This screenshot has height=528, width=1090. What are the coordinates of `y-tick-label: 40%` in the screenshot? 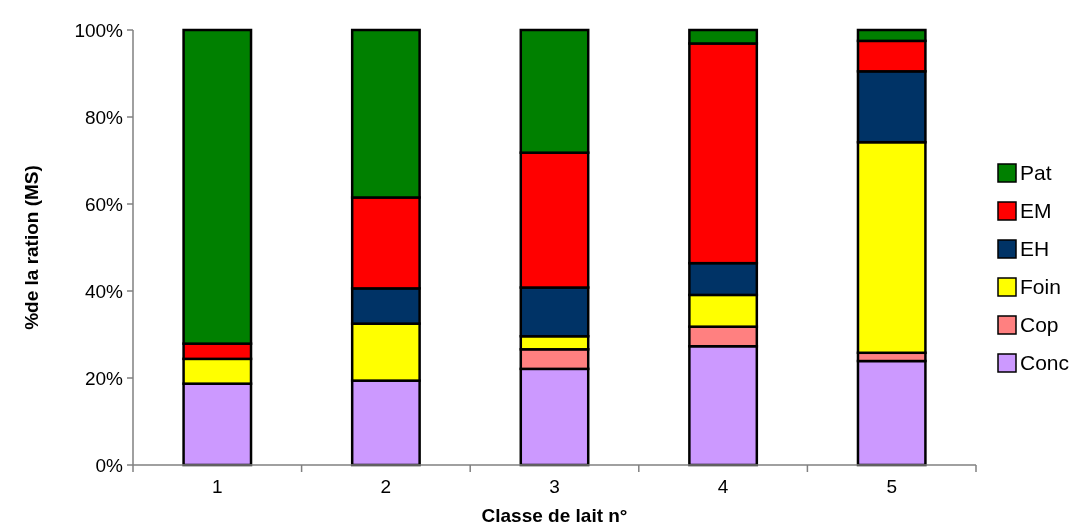 It's located at (104, 291).